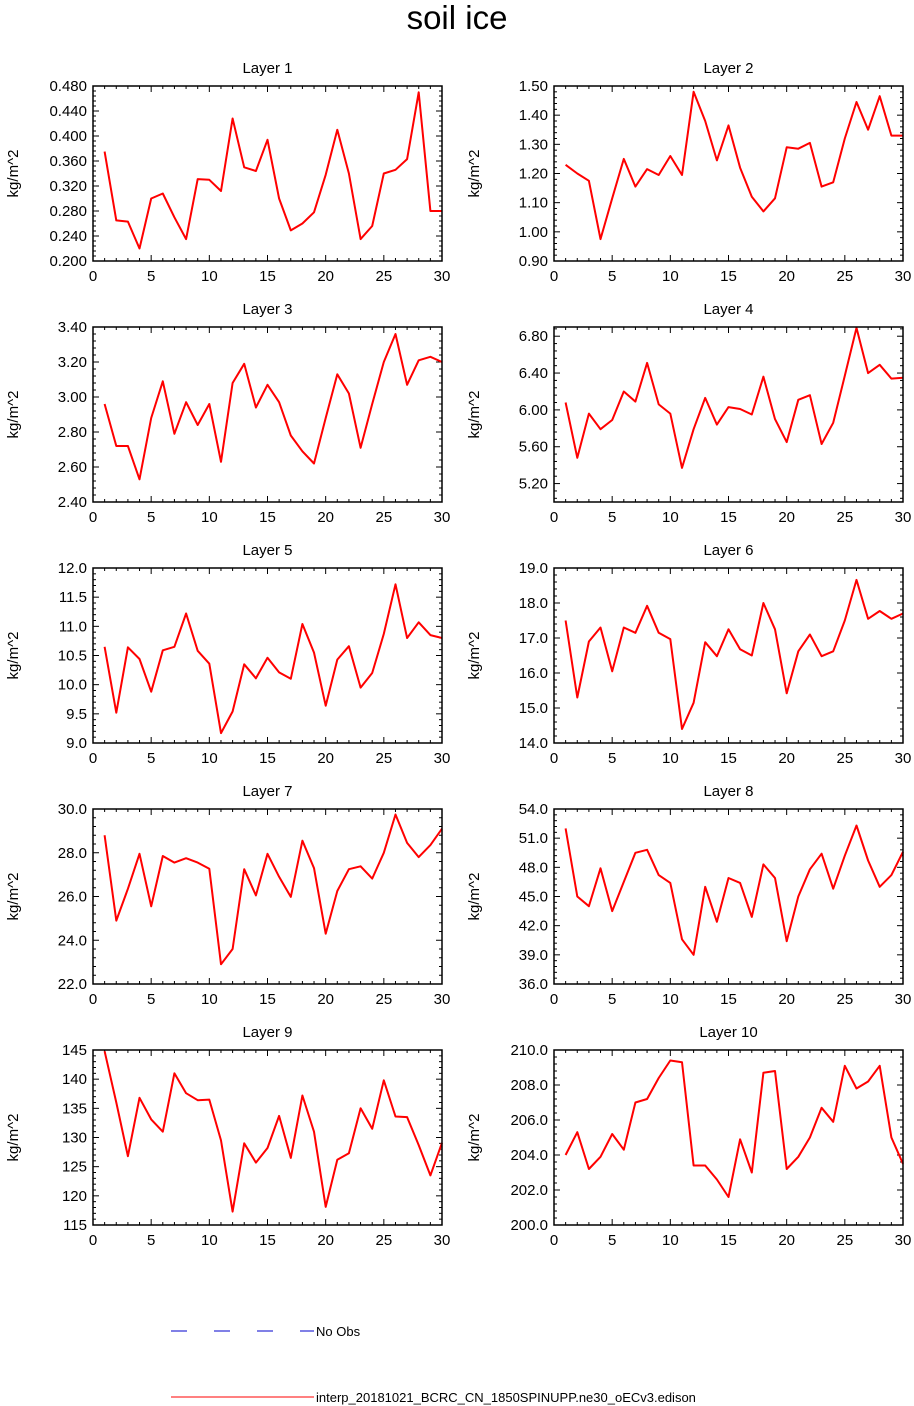 This screenshot has width=914, height=1406. I want to click on y-tick-label: 18.0, so click(533, 603).